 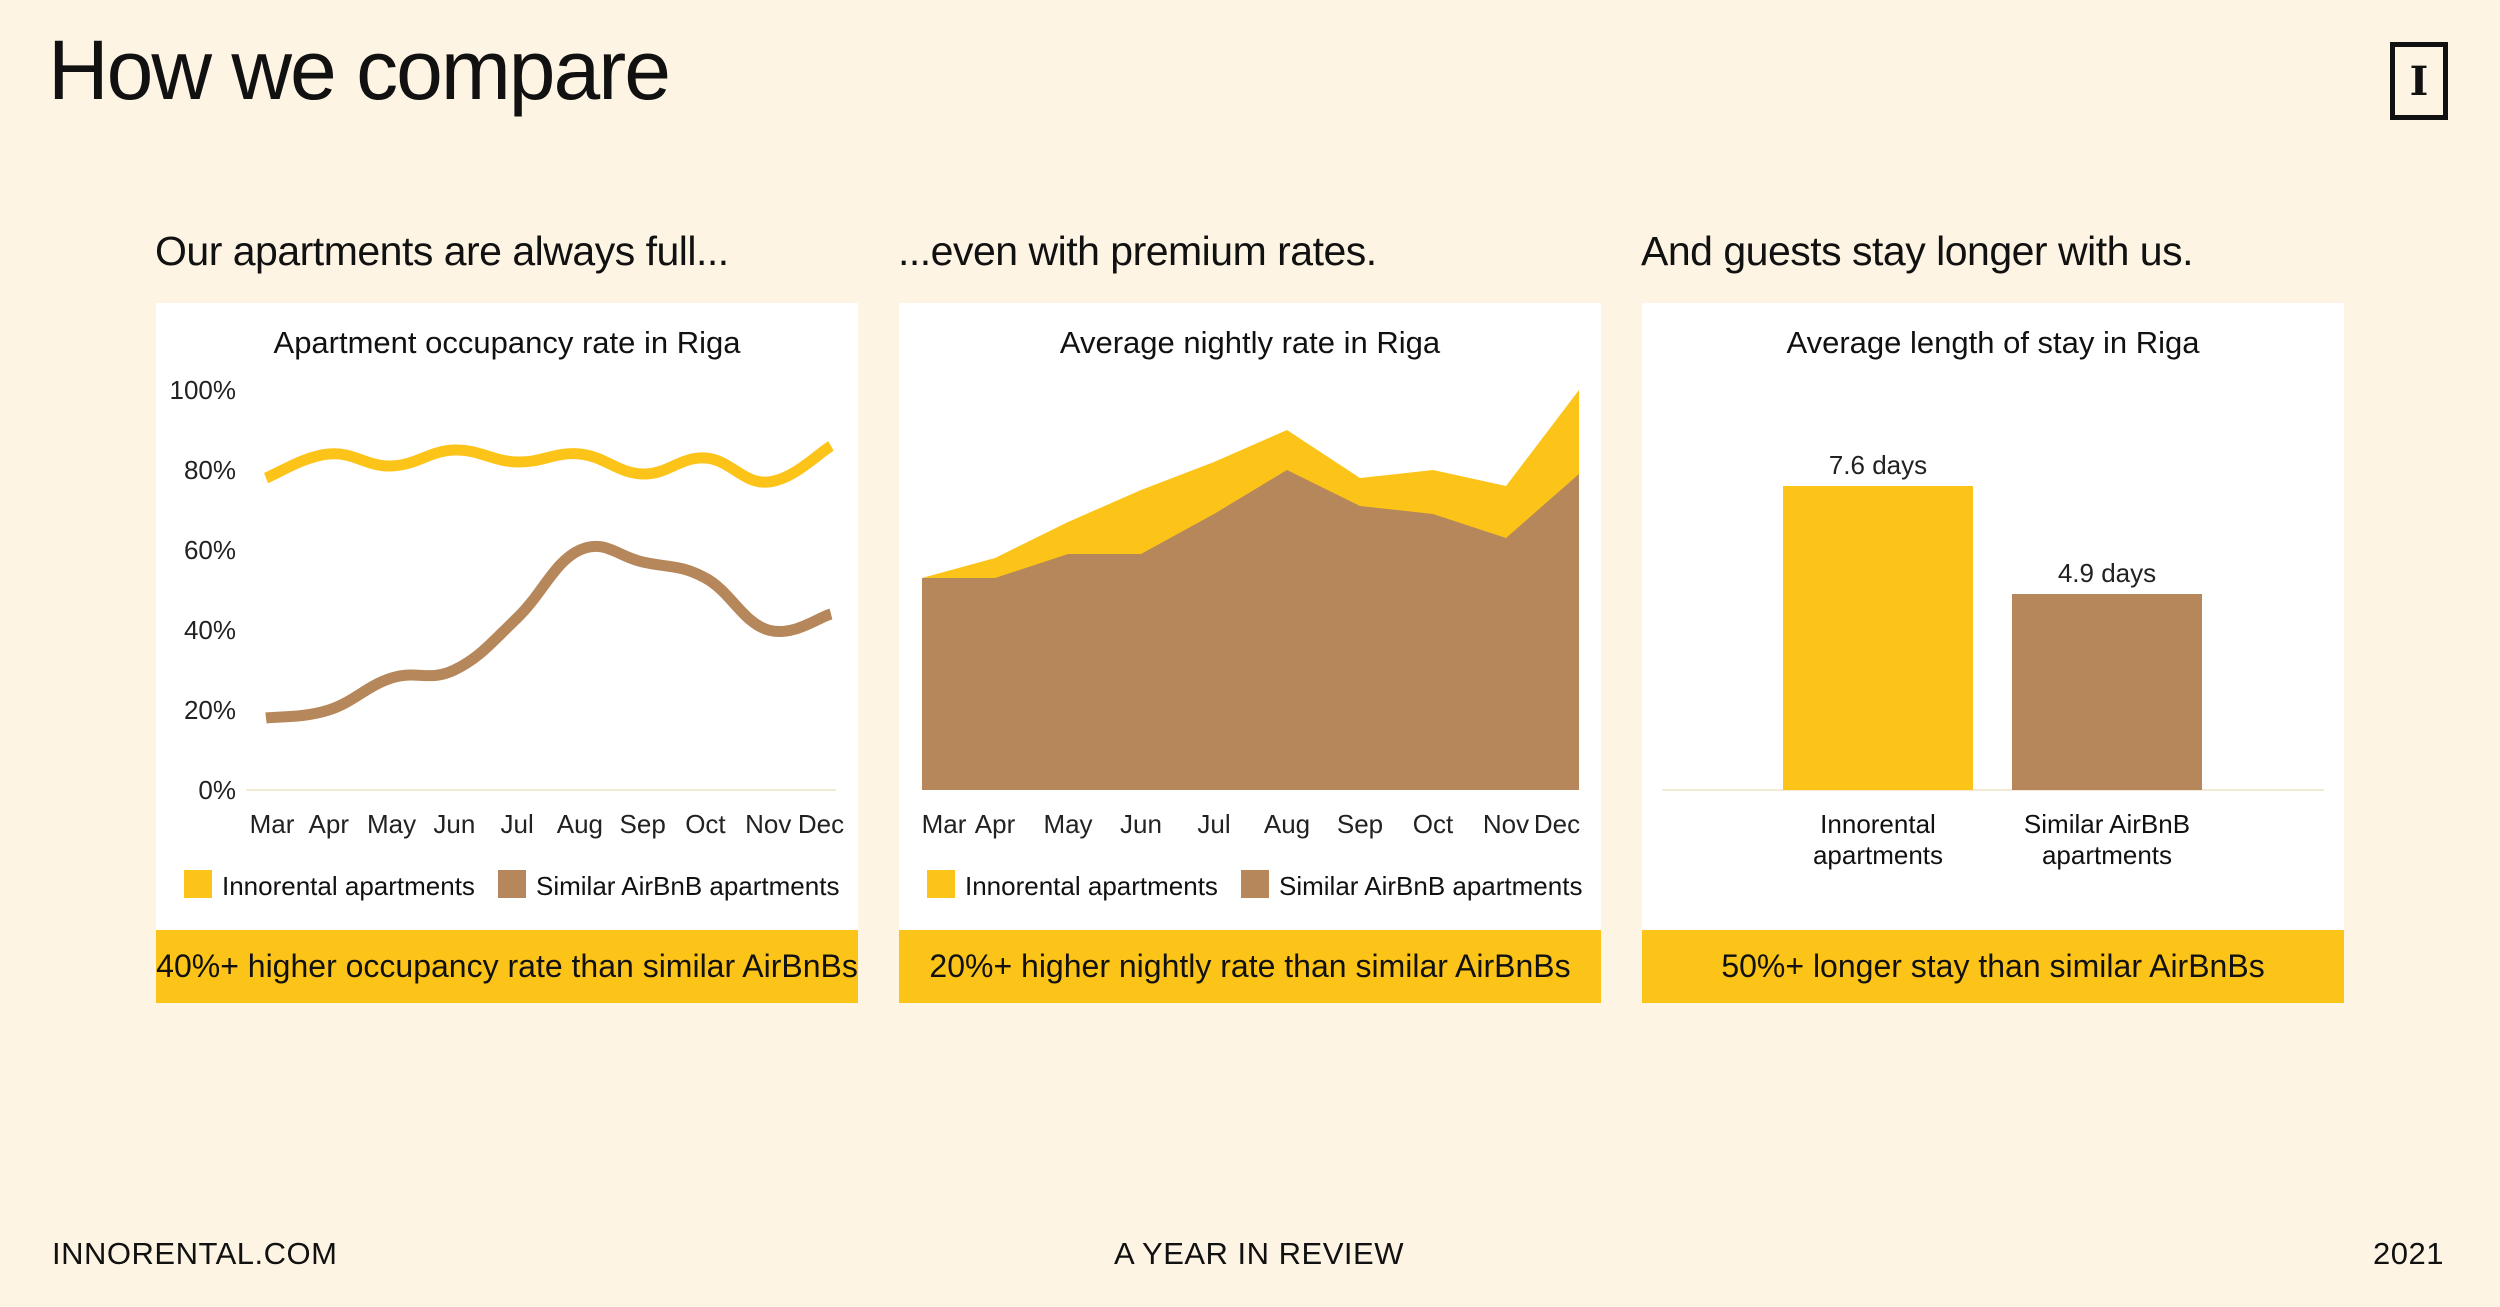 I want to click on y-tick-label: 20%, so click(x=210, y=710).